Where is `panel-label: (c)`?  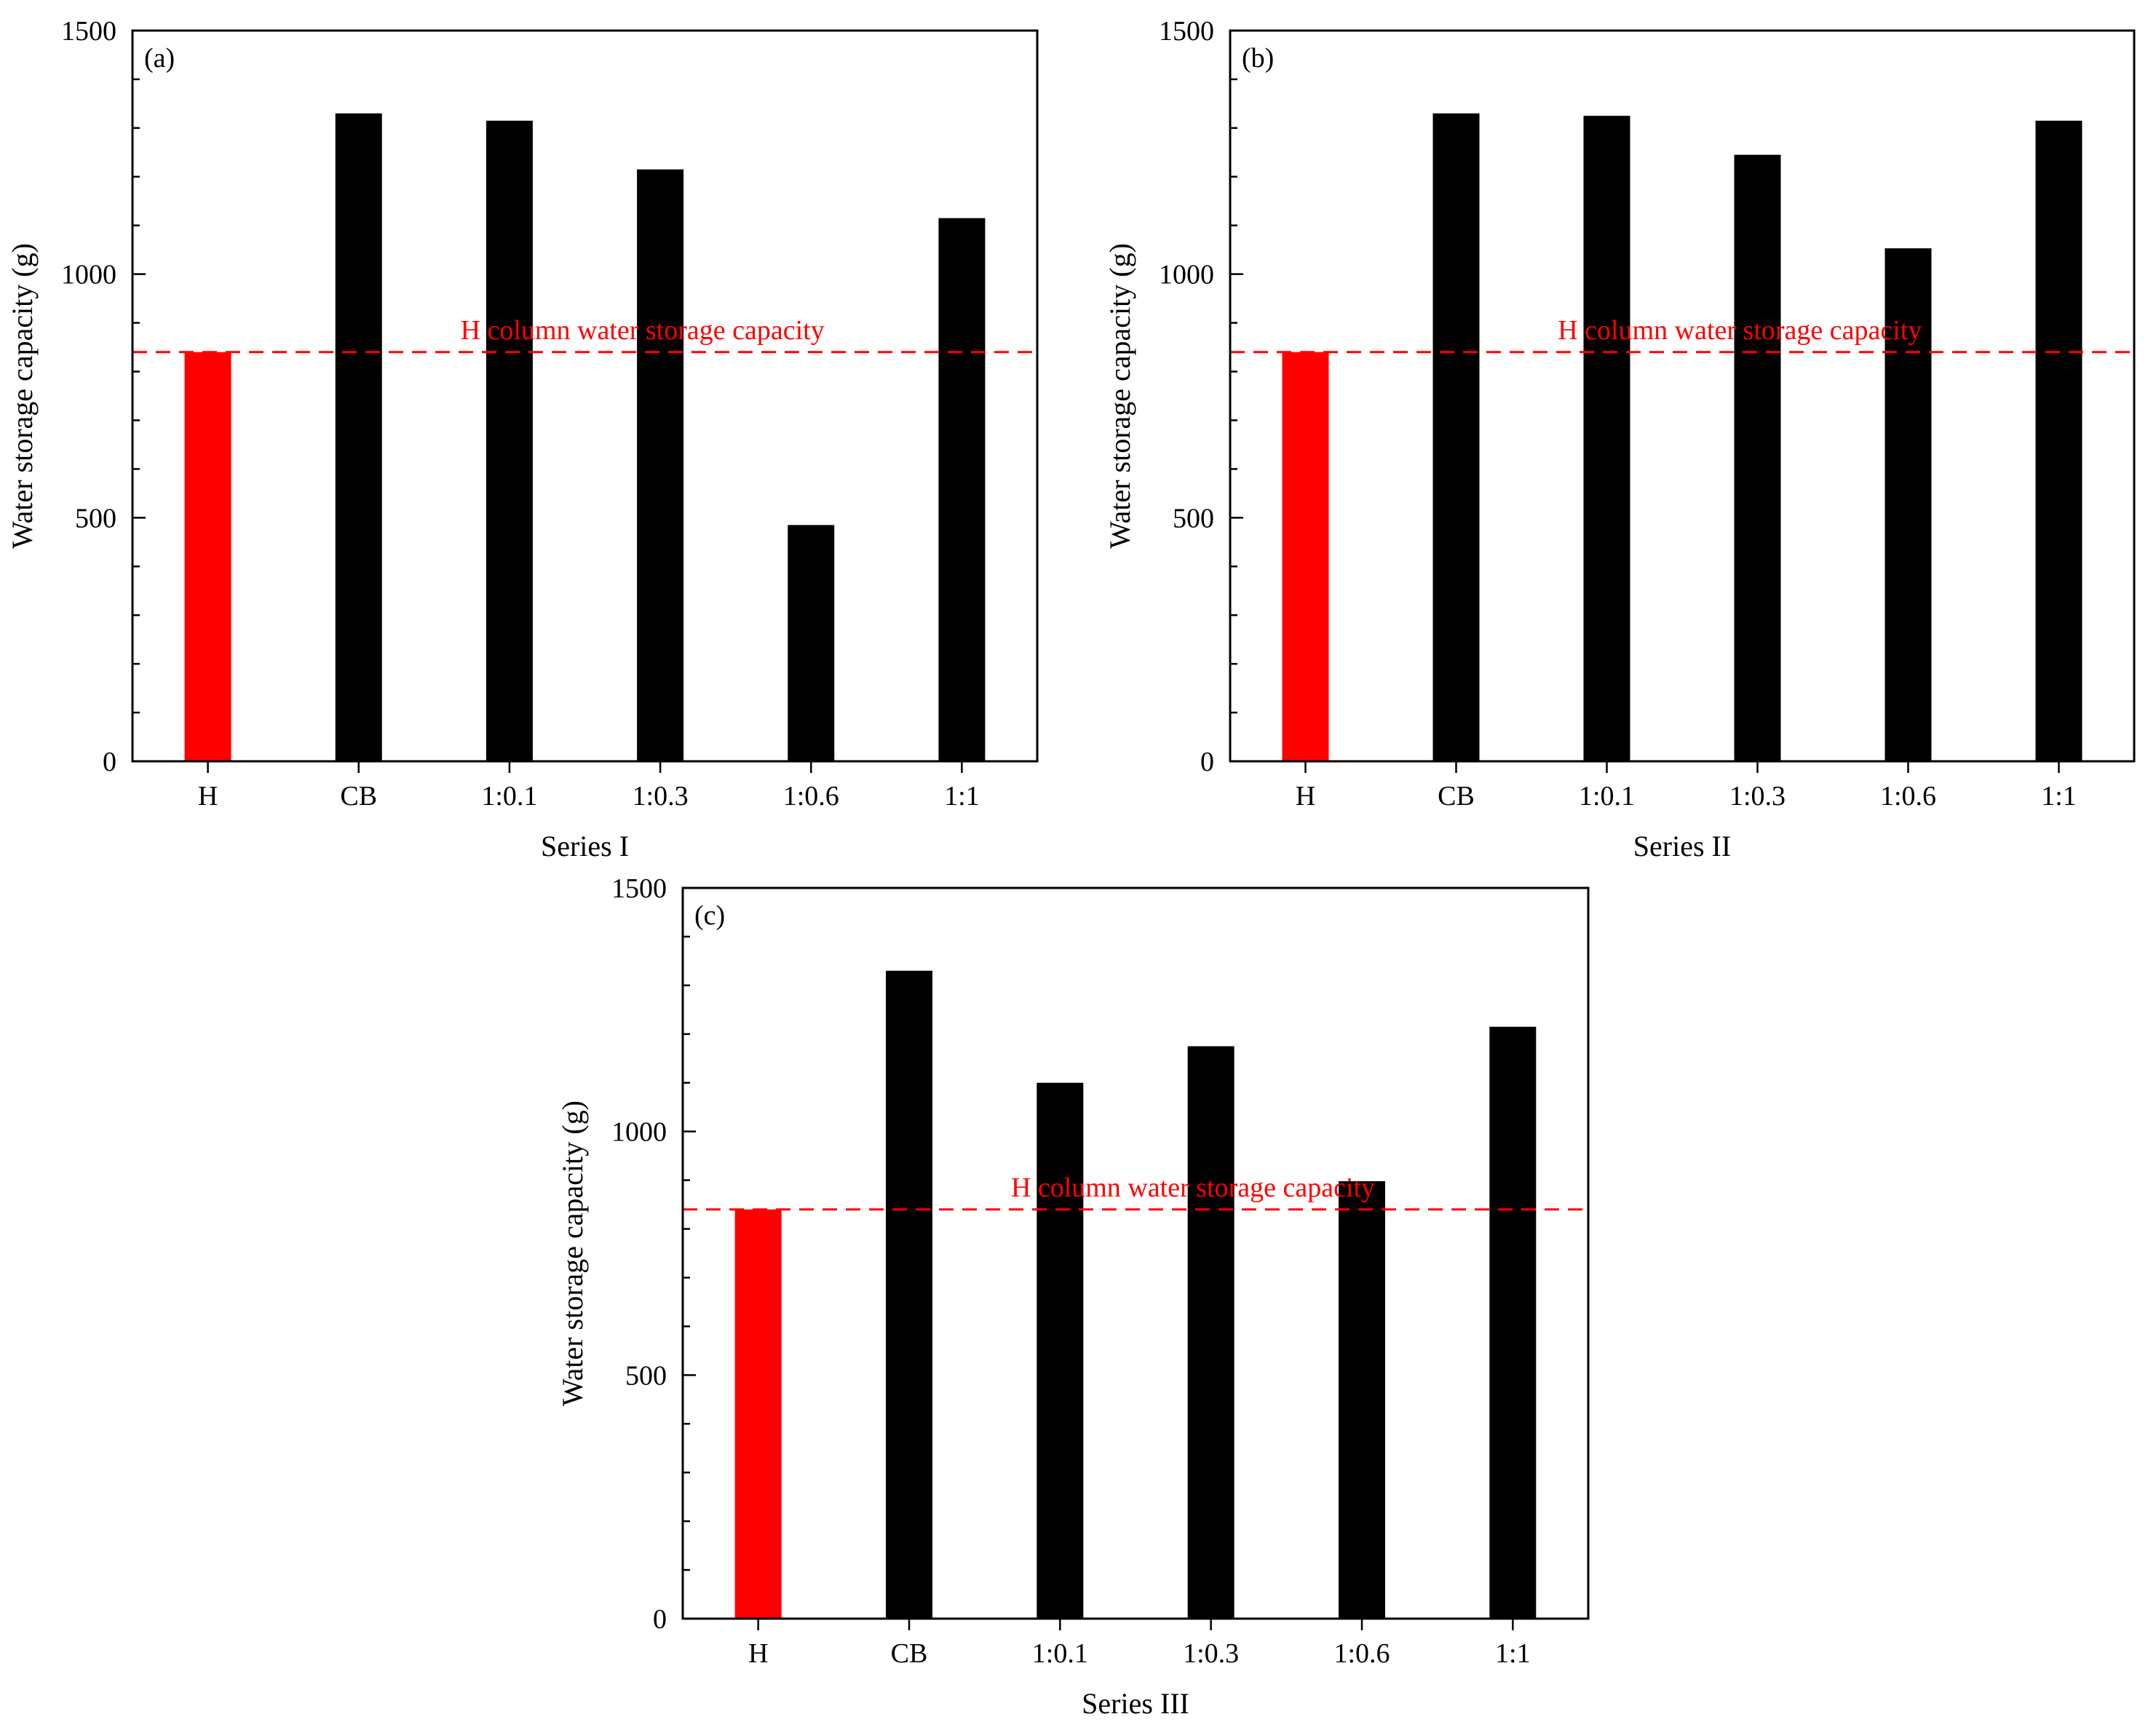 panel-label: (c) is located at coordinates (709, 915).